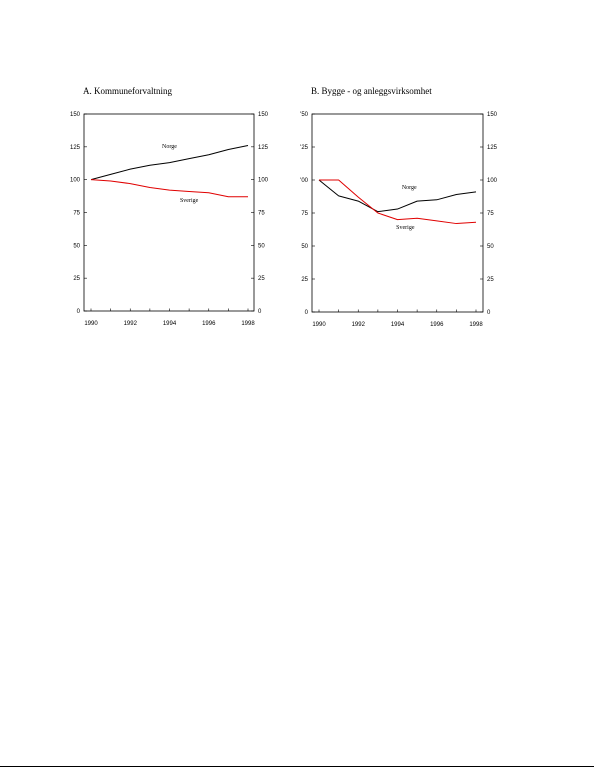 Image resolution: width=594 pixels, height=768 pixels. Describe the element at coordinates (260, 312) in the screenshot. I see `chart-a-ytick-label-right: 0` at that location.